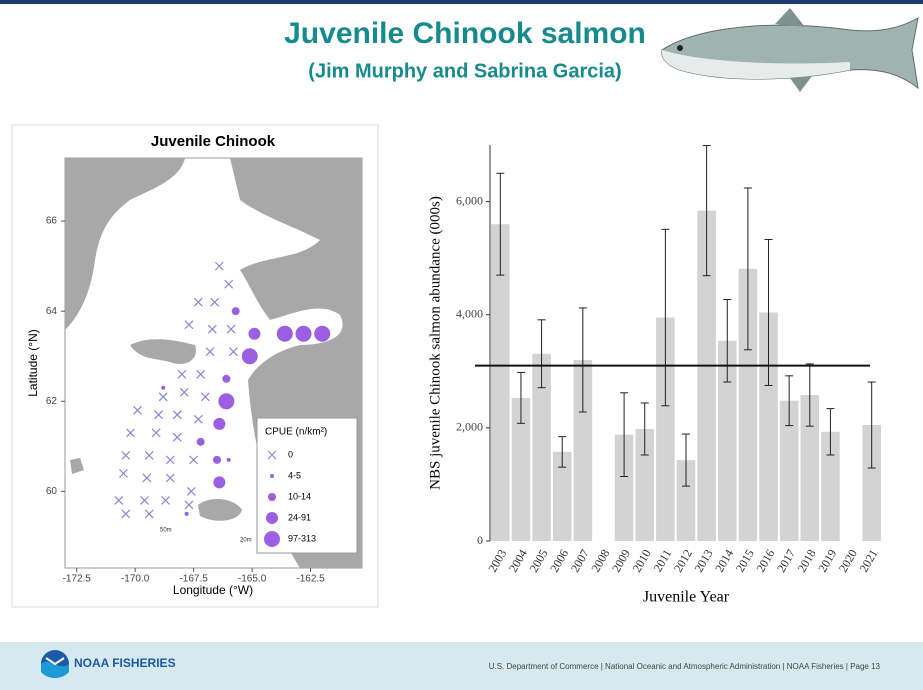  What do you see at coordinates (464, 71) in the screenshot?
I see `slide-subtitle: (Jim Murphy and Sabrina Garcia)` at bounding box center [464, 71].